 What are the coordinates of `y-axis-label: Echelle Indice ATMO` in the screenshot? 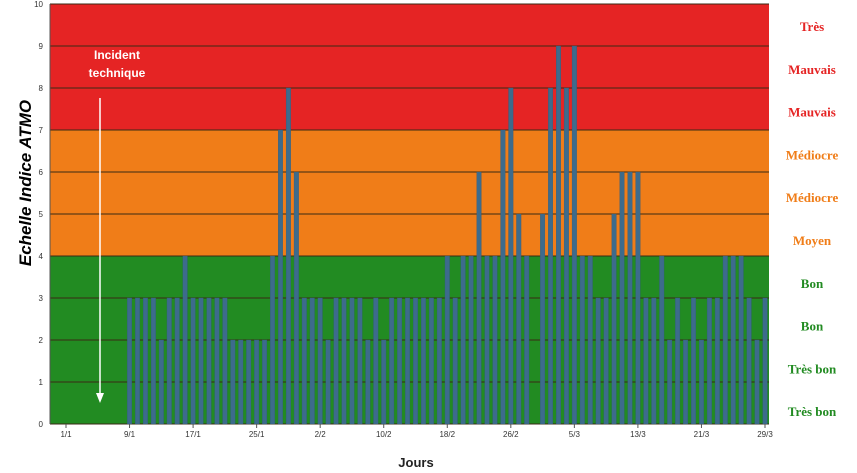 It's located at (25, 183).